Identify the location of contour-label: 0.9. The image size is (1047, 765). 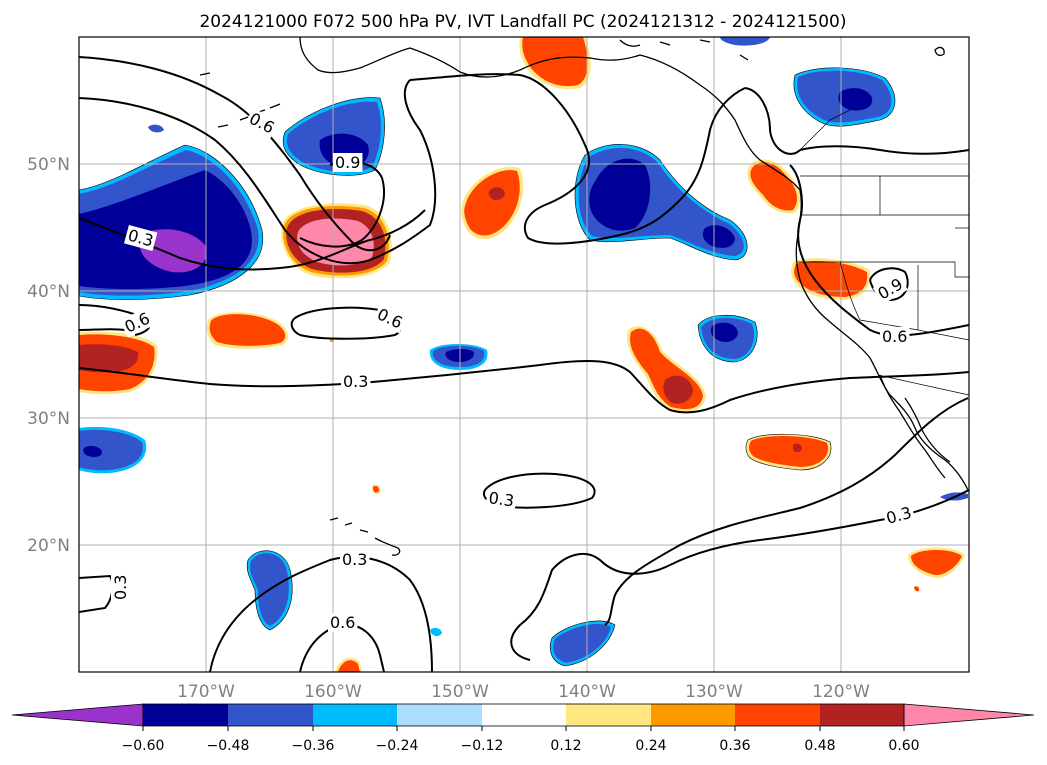
(347, 162).